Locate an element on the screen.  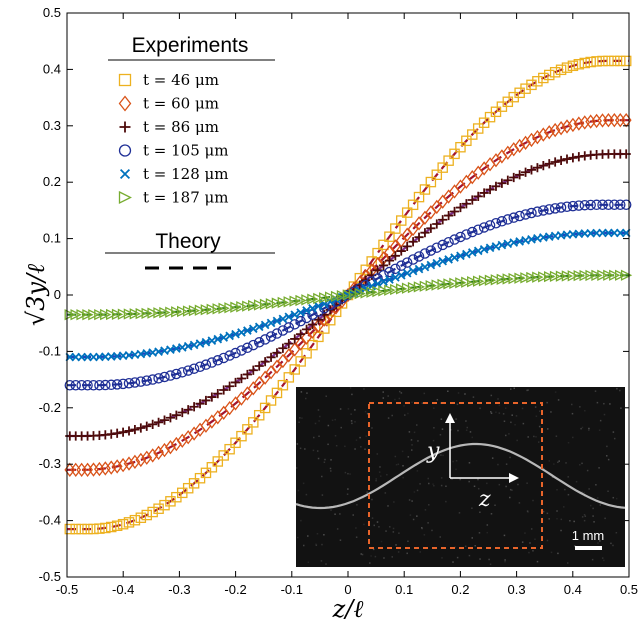
legend-entry-label: t = 105 μm is located at coordinates (186, 151).